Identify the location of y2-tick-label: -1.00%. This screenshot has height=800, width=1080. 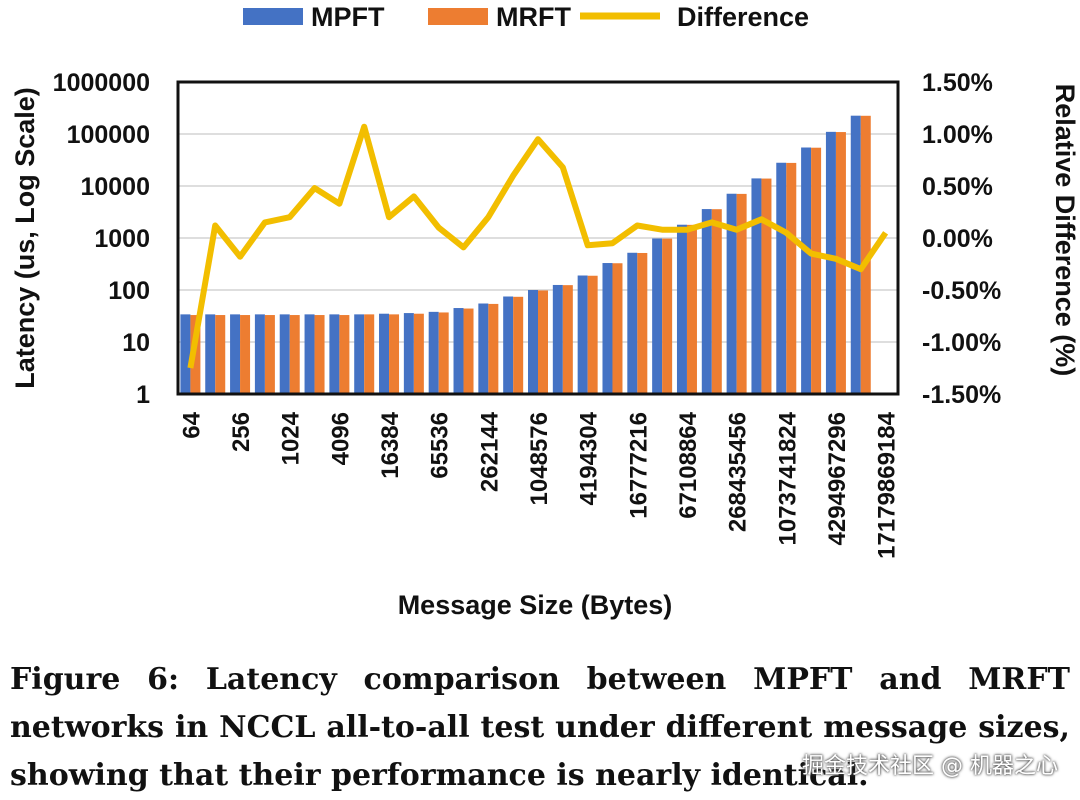
(961, 343).